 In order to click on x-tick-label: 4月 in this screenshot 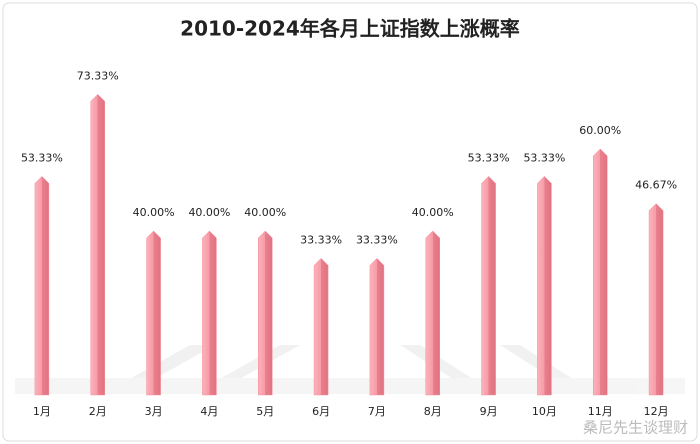, I will do `click(209, 411)`.